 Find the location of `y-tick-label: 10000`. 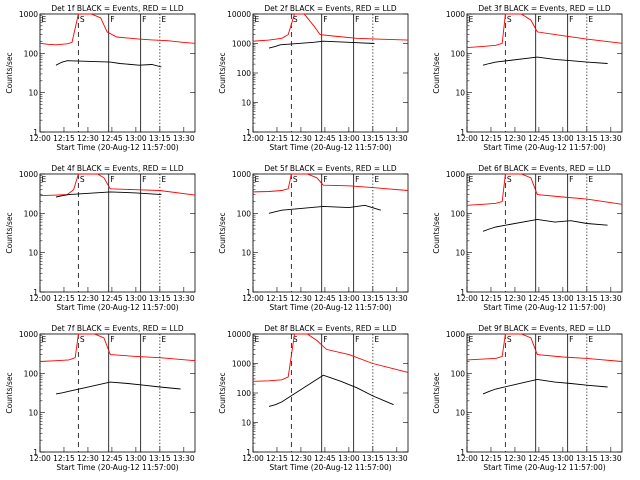

y-tick-label: 10000 is located at coordinates (239, 14).